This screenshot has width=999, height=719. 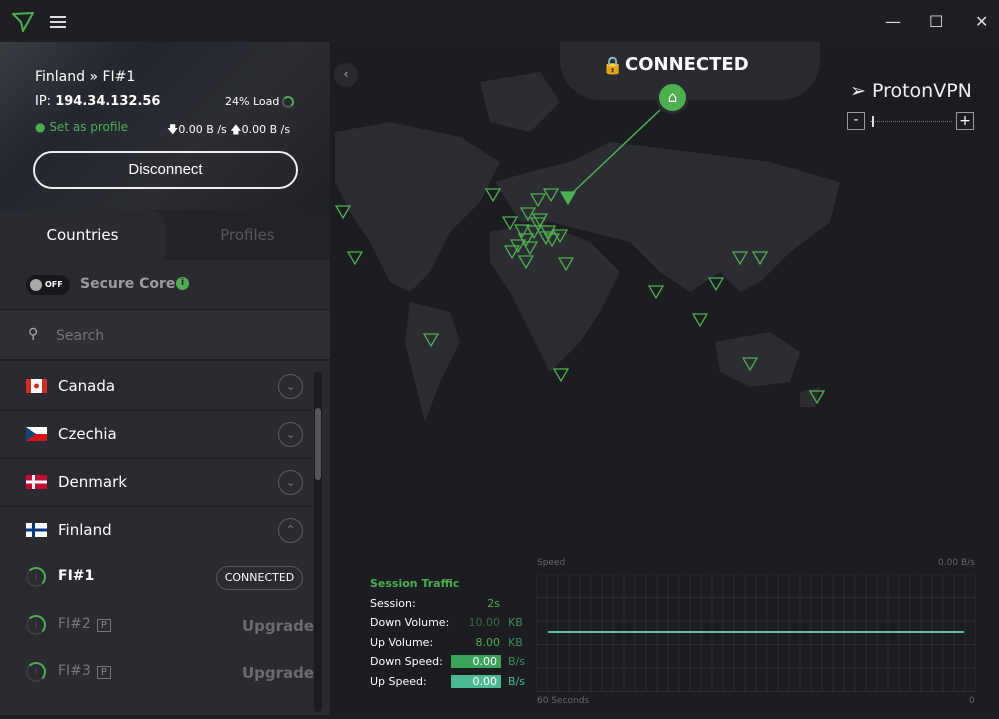 What do you see at coordinates (873, 121) in the screenshot?
I see `zoom-slider-thumb` at bounding box center [873, 121].